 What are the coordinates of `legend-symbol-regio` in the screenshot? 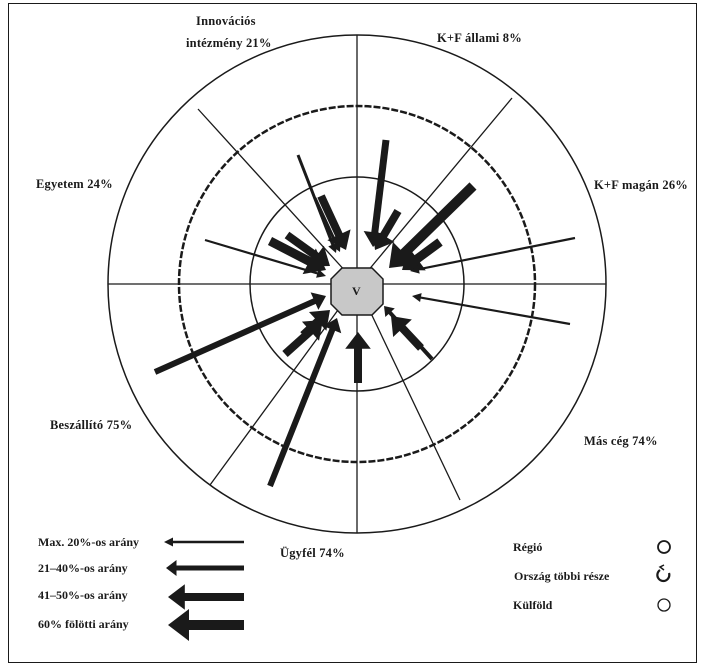 It's located at (664, 547).